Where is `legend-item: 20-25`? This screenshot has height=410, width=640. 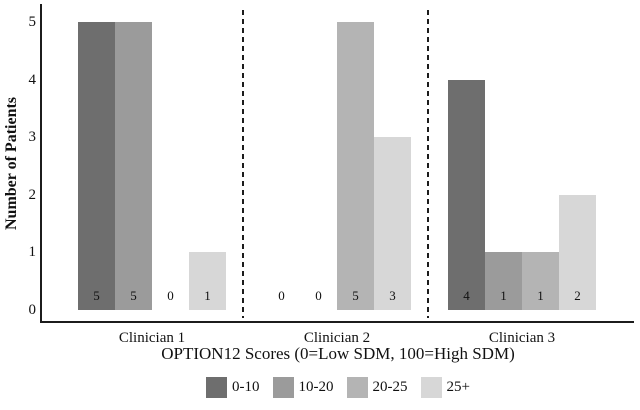 legend-item: 20-25 is located at coordinates (377, 387).